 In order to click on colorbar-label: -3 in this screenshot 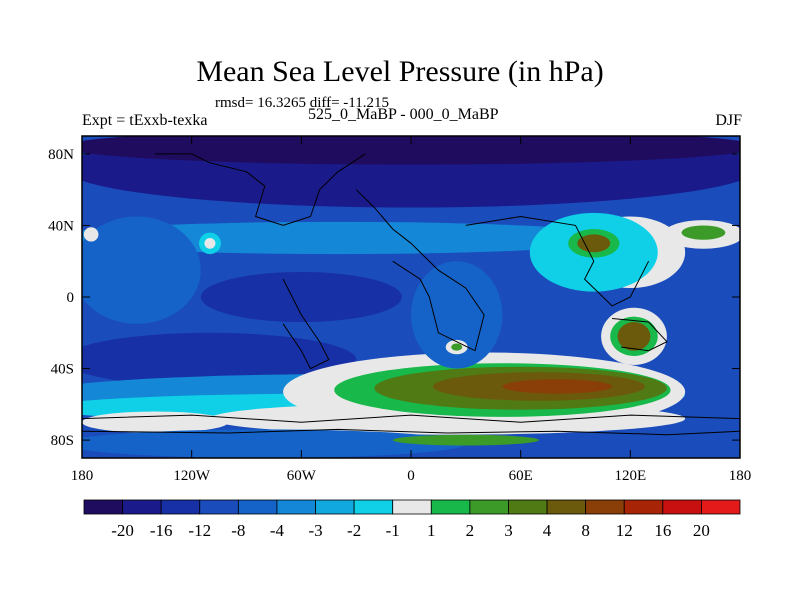, I will do `click(315, 530)`.